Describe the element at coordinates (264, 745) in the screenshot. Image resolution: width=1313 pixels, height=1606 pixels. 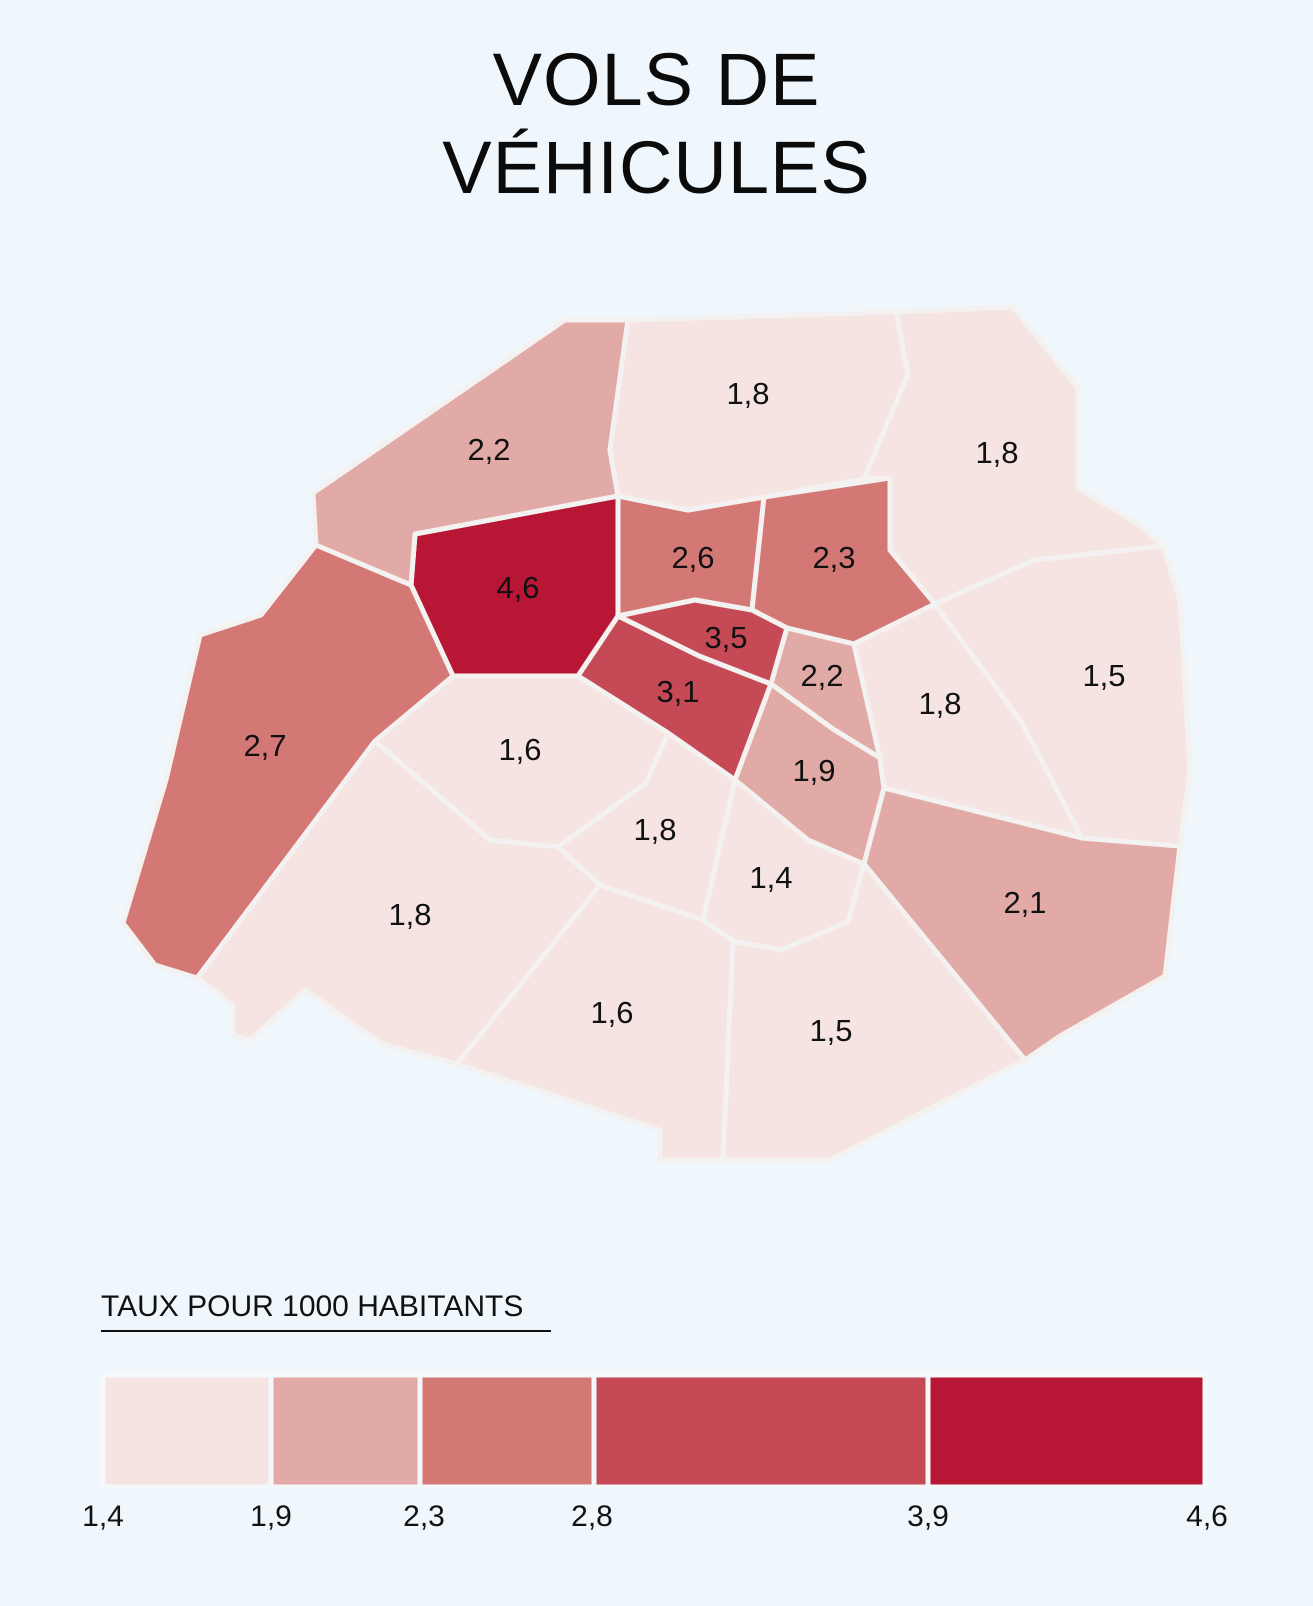
I see `district-value-label: 2,7` at that location.